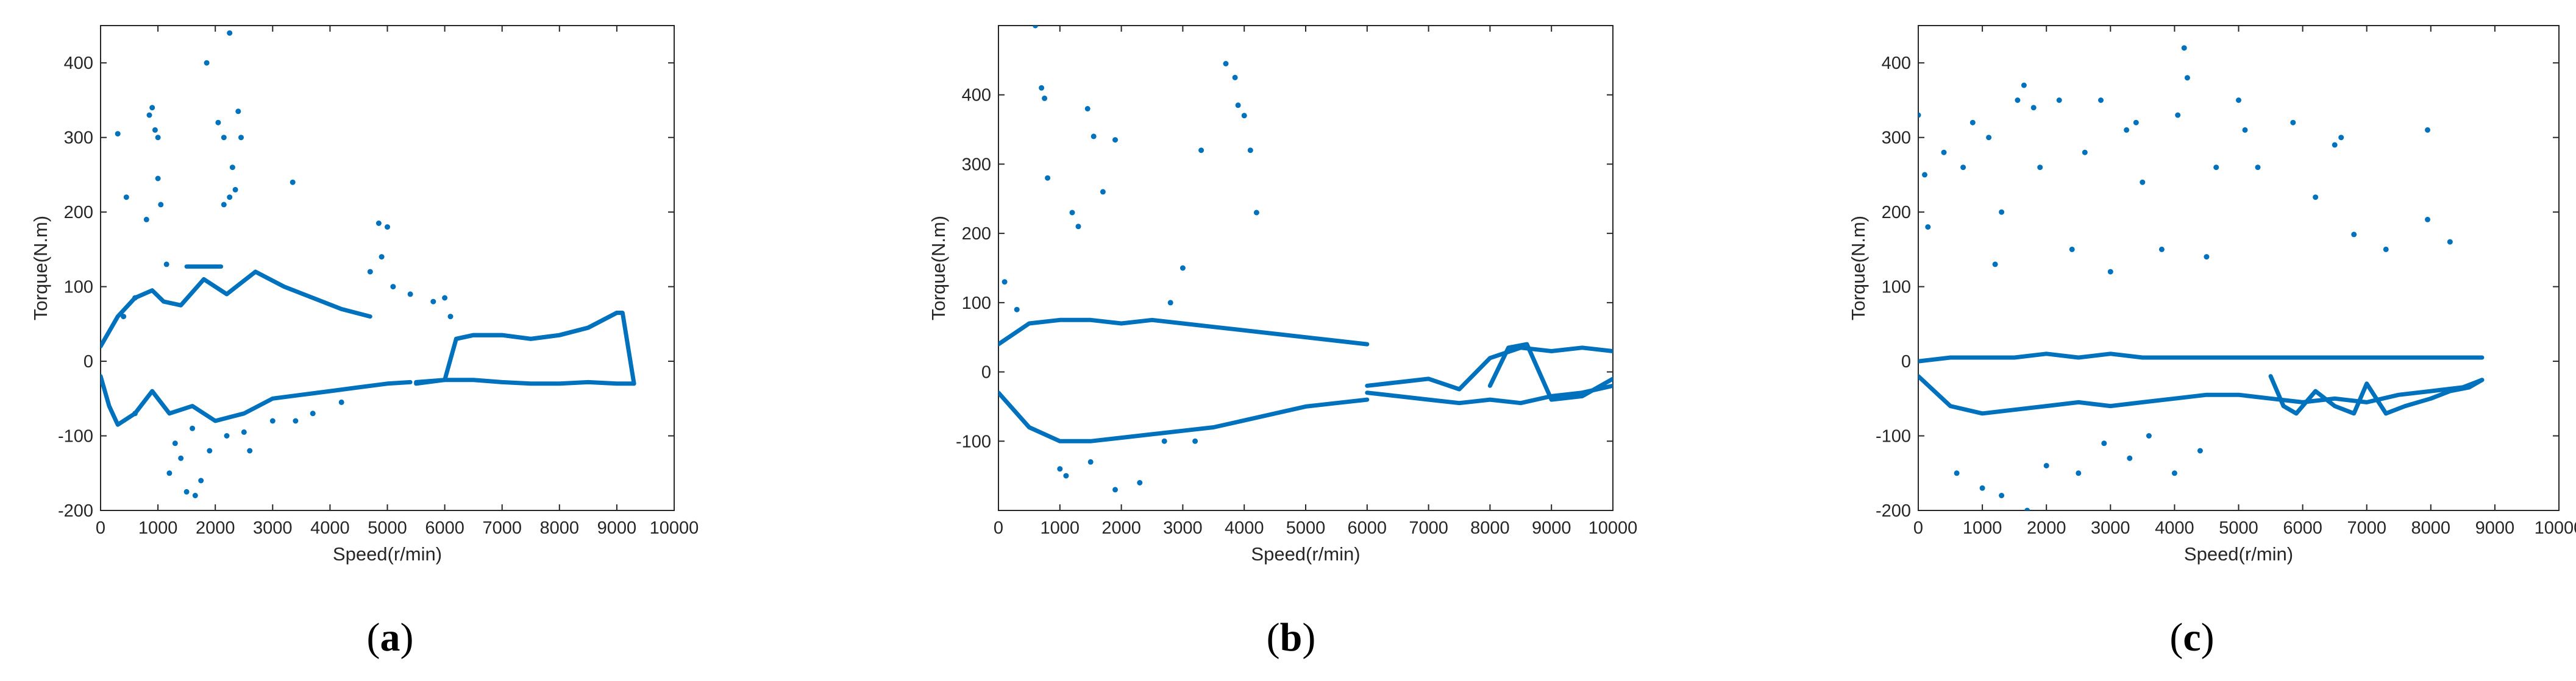 The width and height of the screenshot is (2576, 681). I want to click on y-tick-label-c: -100, so click(1893, 436).